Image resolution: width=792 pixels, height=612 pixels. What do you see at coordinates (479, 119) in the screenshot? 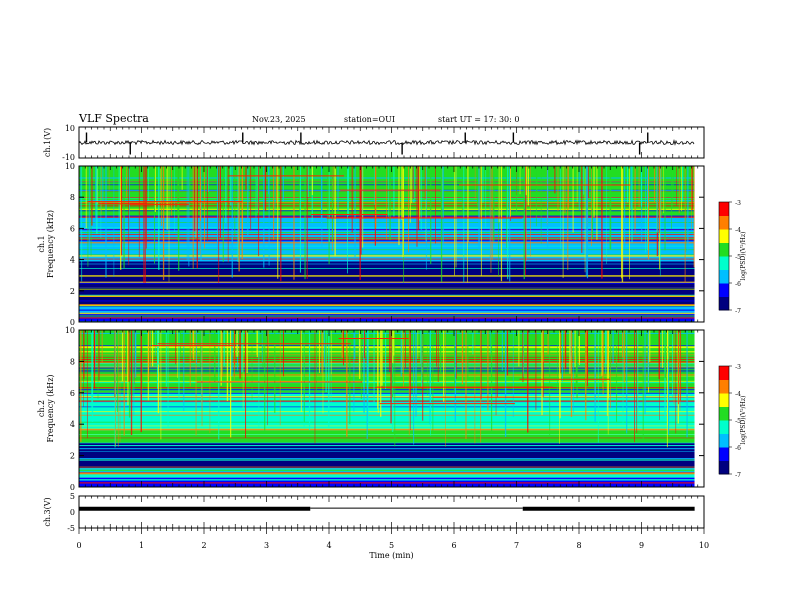
I see `start-time-label: start UT = 17: 30: 0` at bounding box center [479, 119].